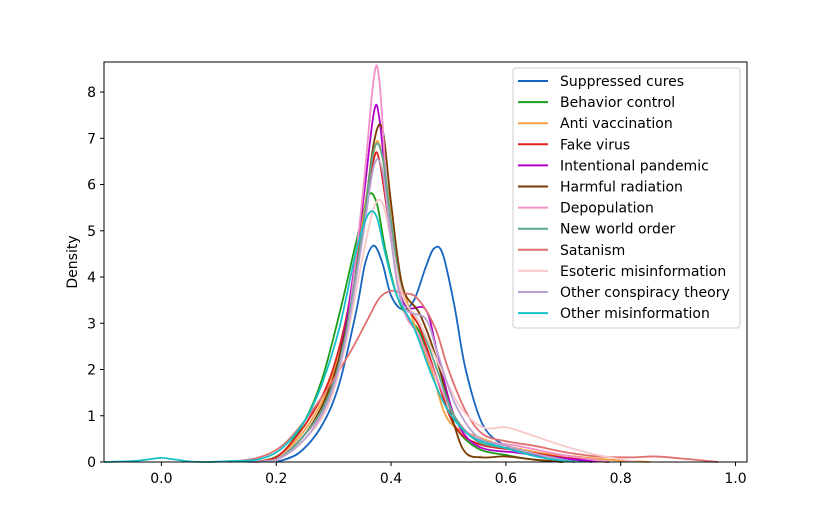  What do you see at coordinates (91, 324) in the screenshot?
I see `y-tick-label: 3` at bounding box center [91, 324].